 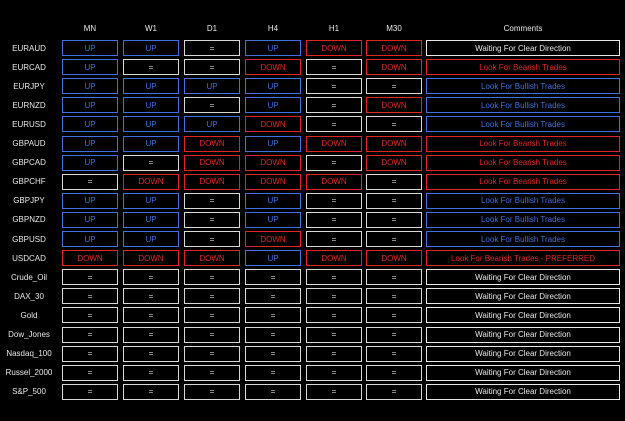 What do you see at coordinates (29, 315) in the screenshot?
I see `symbol-label: Gold` at bounding box center [29, 315].